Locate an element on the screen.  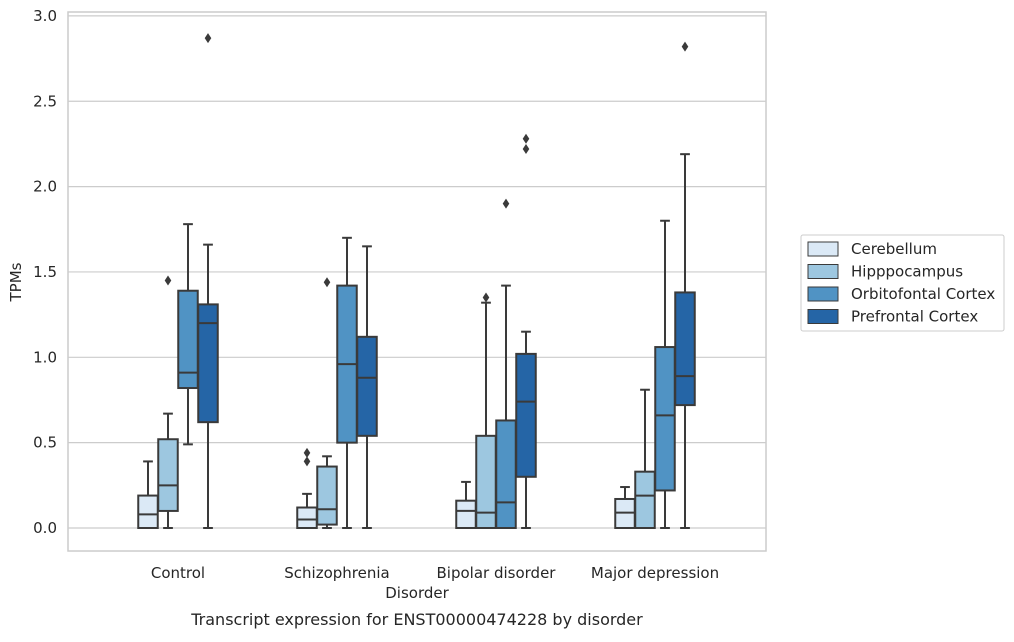
y-tick-label: 3.0 is located at coordinates (45, 16).